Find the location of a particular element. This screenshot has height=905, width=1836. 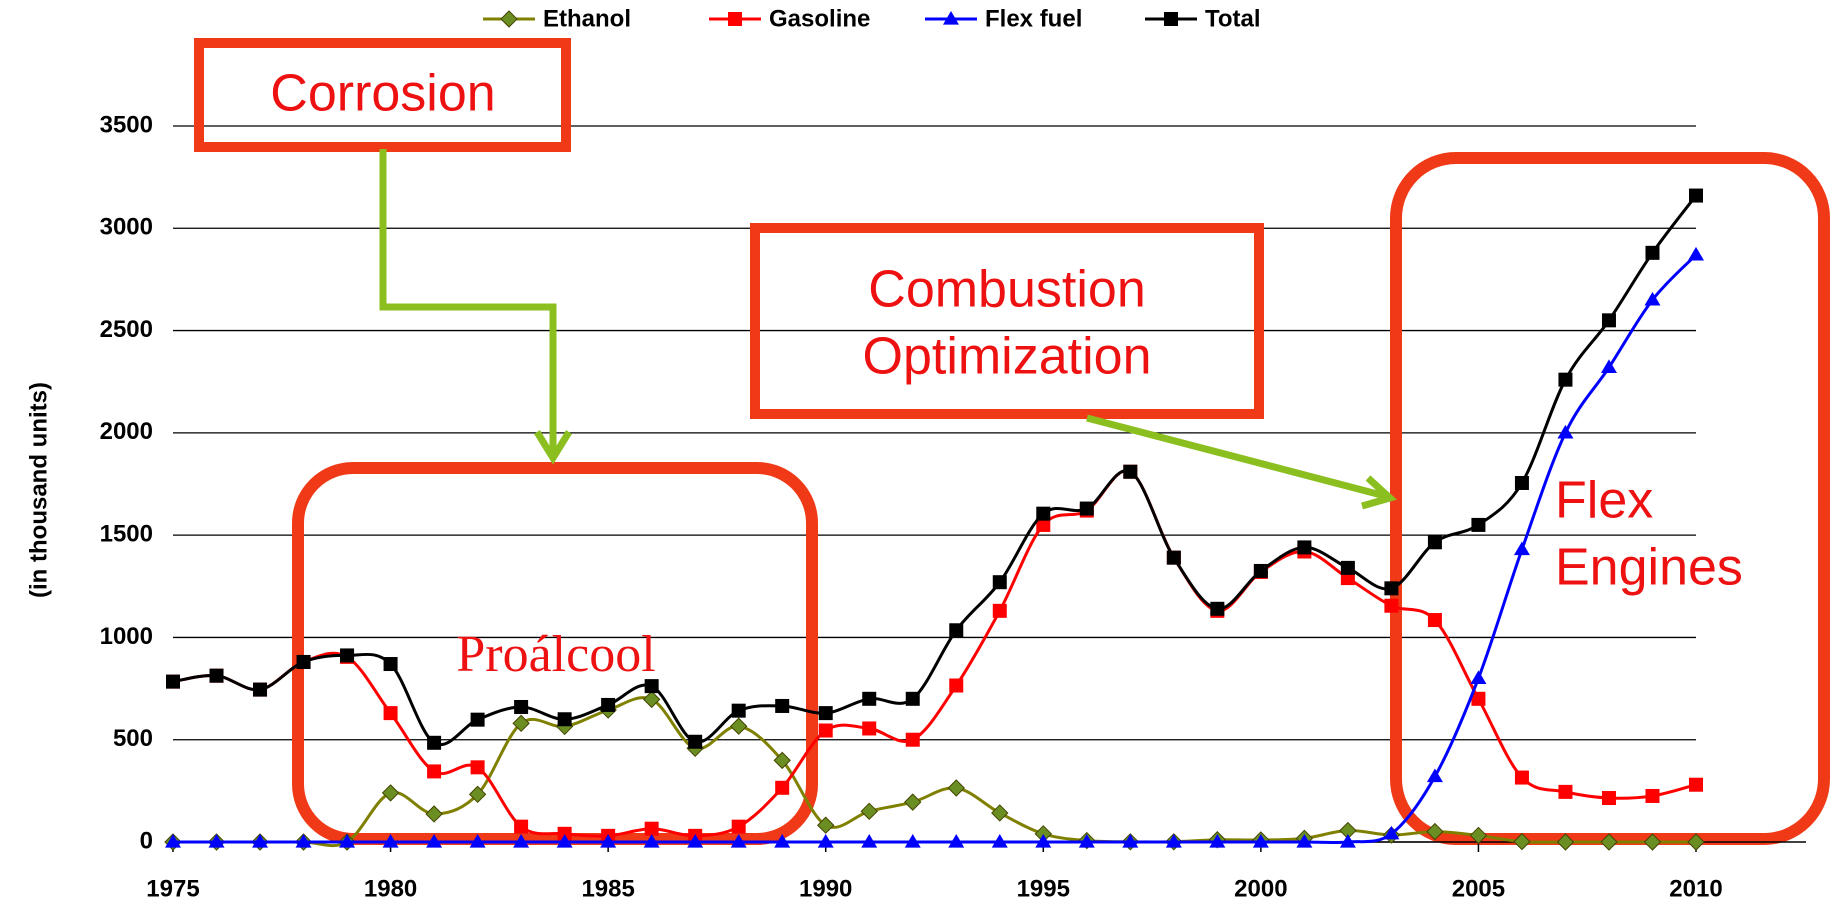

x-tick-label: 1975 is located at coordinates (172, 888).